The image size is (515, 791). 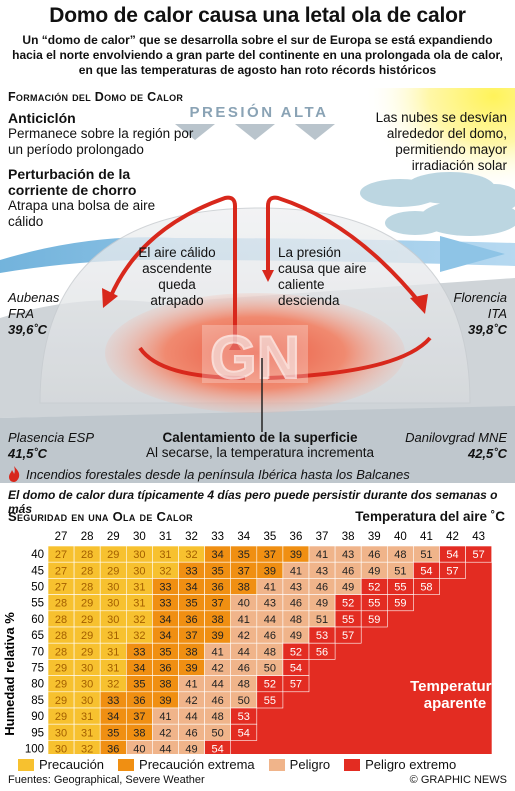 I want to click on jet-arrow-icon, so click(x=472, y=254).